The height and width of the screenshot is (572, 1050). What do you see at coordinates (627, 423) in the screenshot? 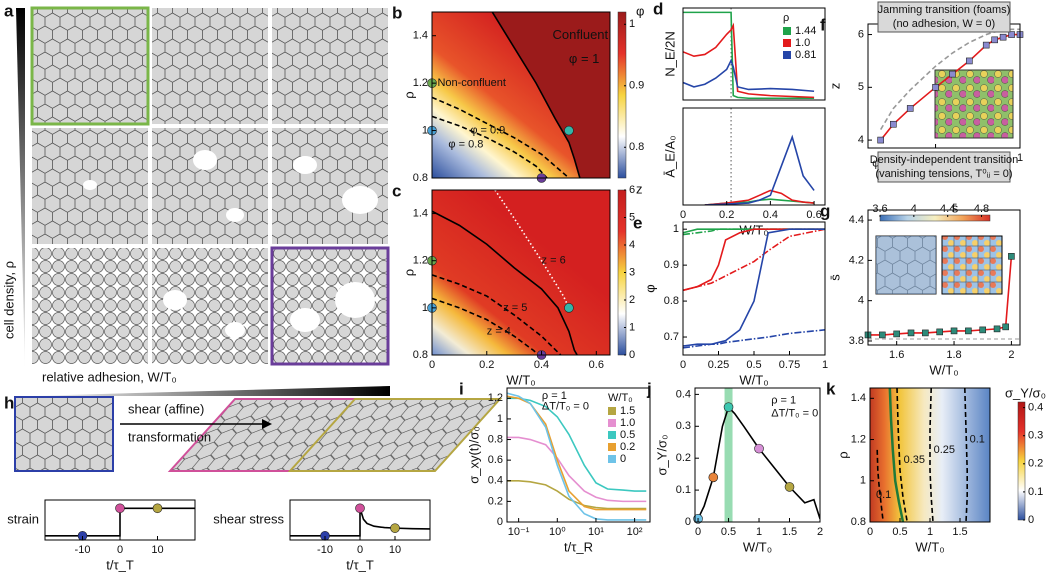
I see `legend-label: 1.0` at bounding box center [627, 423].